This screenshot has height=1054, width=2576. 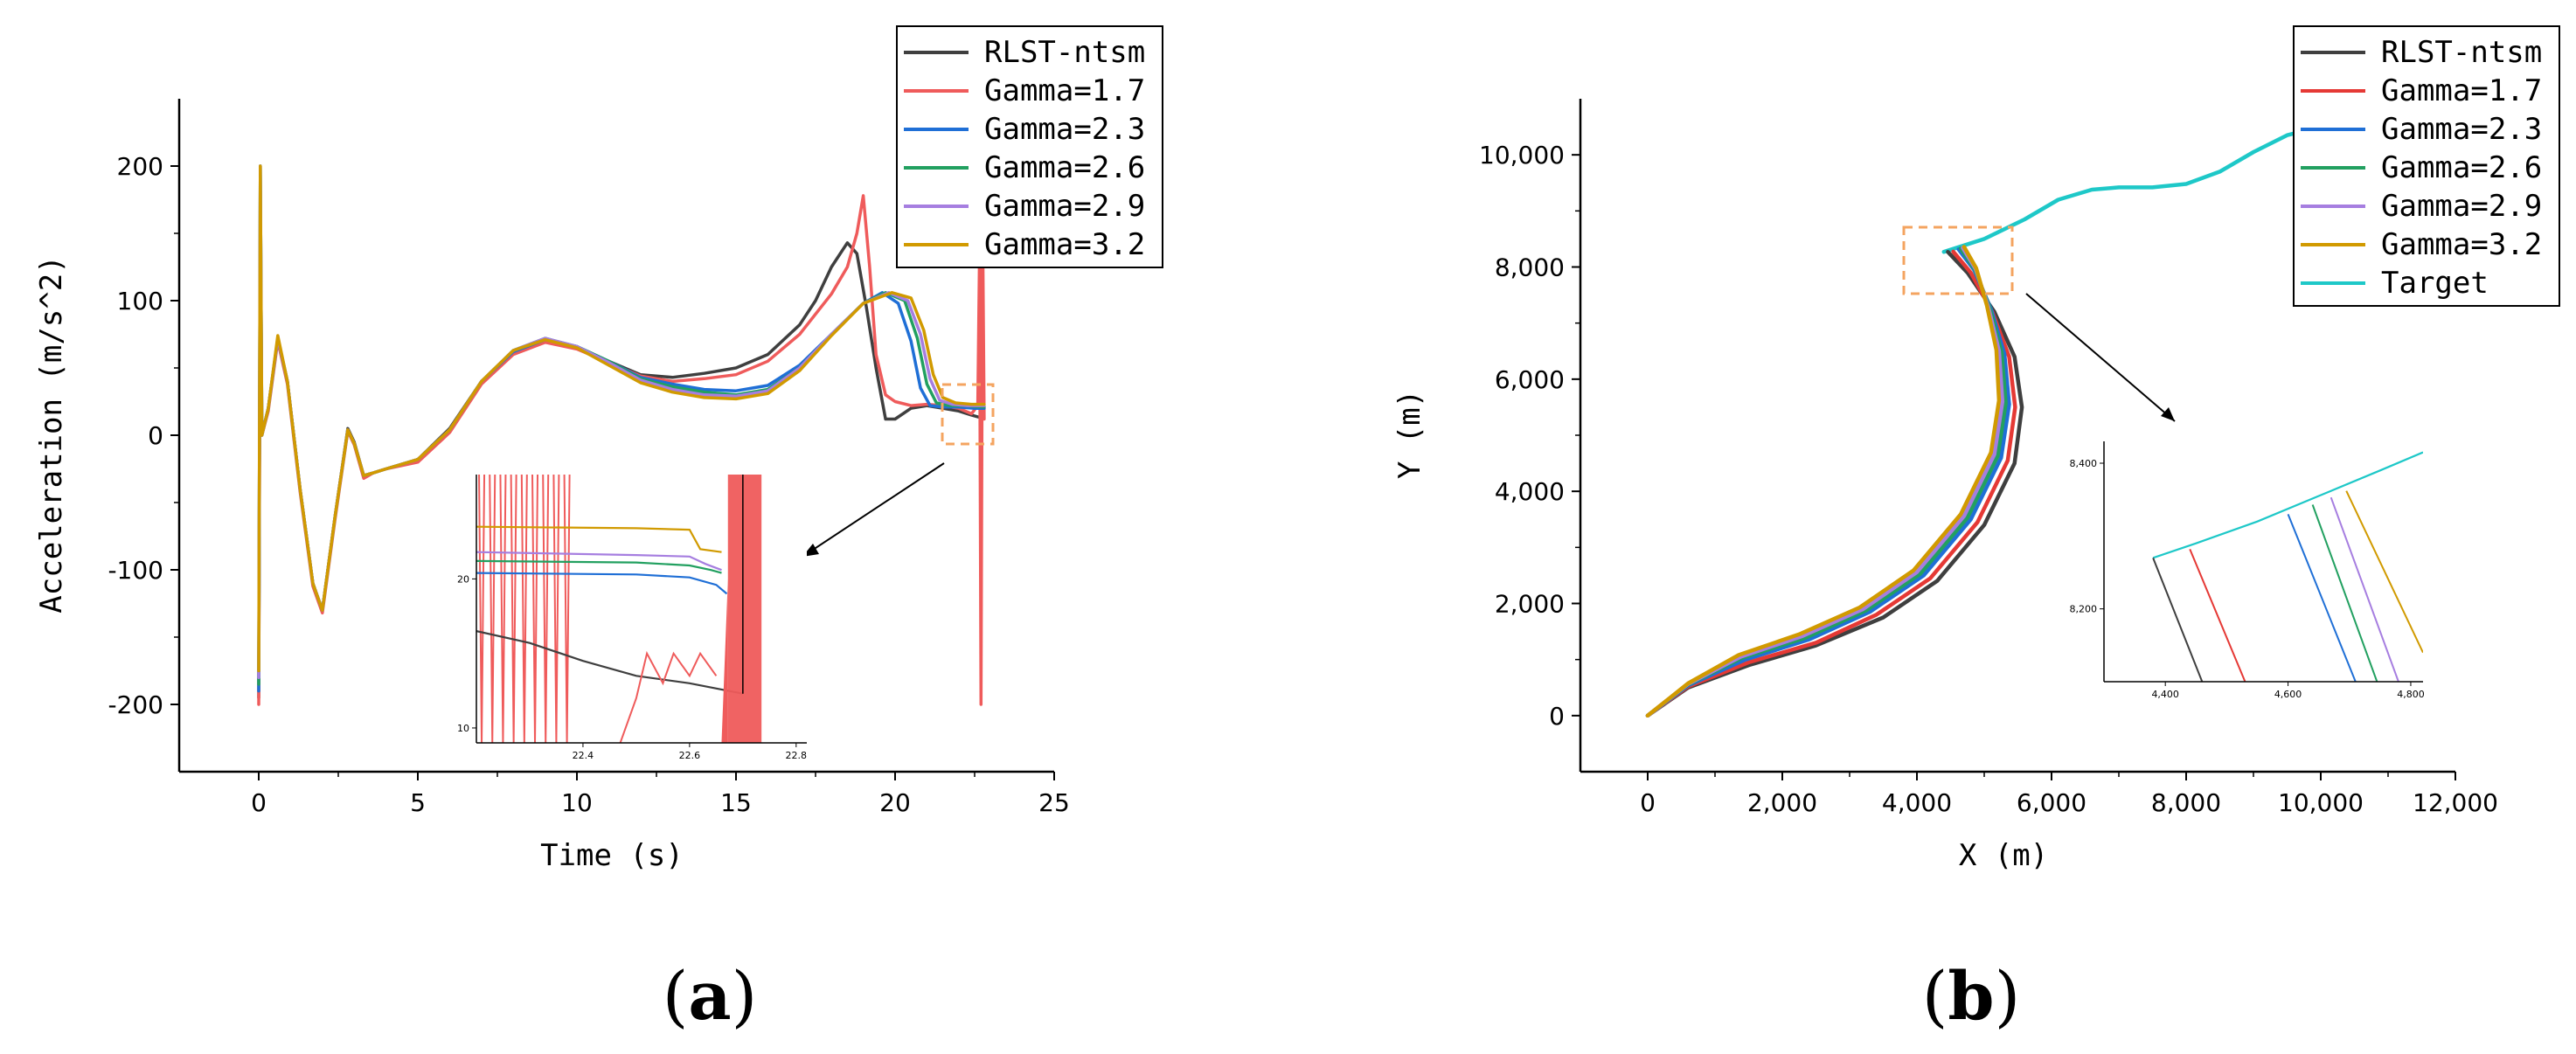 I want to click on inset-y-tick-label: 8,400, so click(x=2084, y=464).